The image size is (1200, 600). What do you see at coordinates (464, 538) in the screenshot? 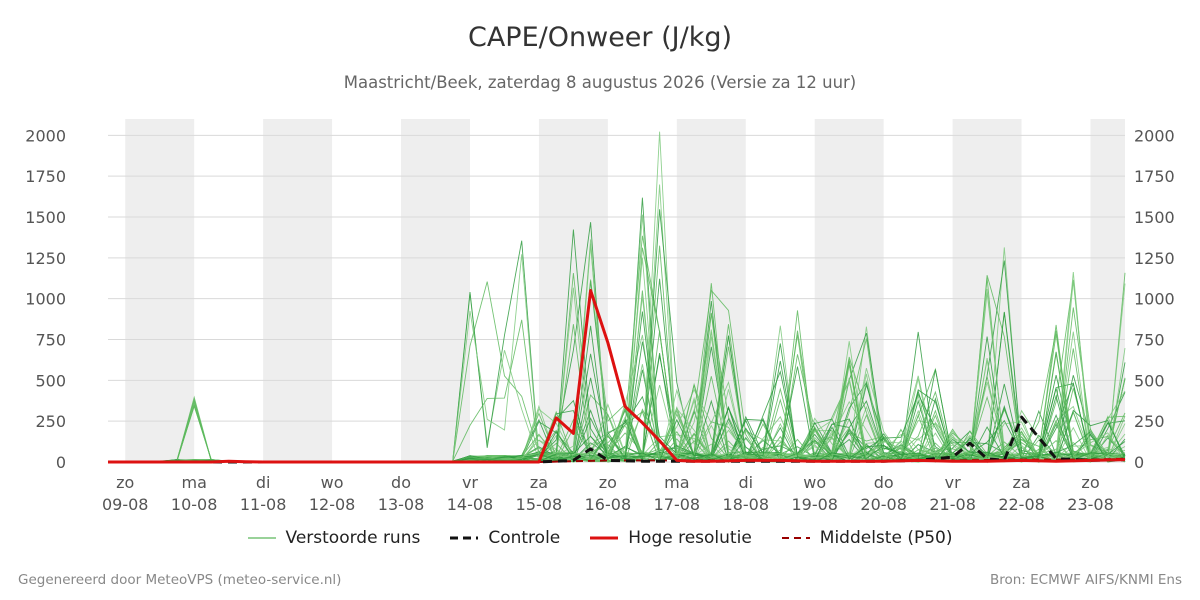
I see `legend-swatch-control` at bounding box center [464, 538].